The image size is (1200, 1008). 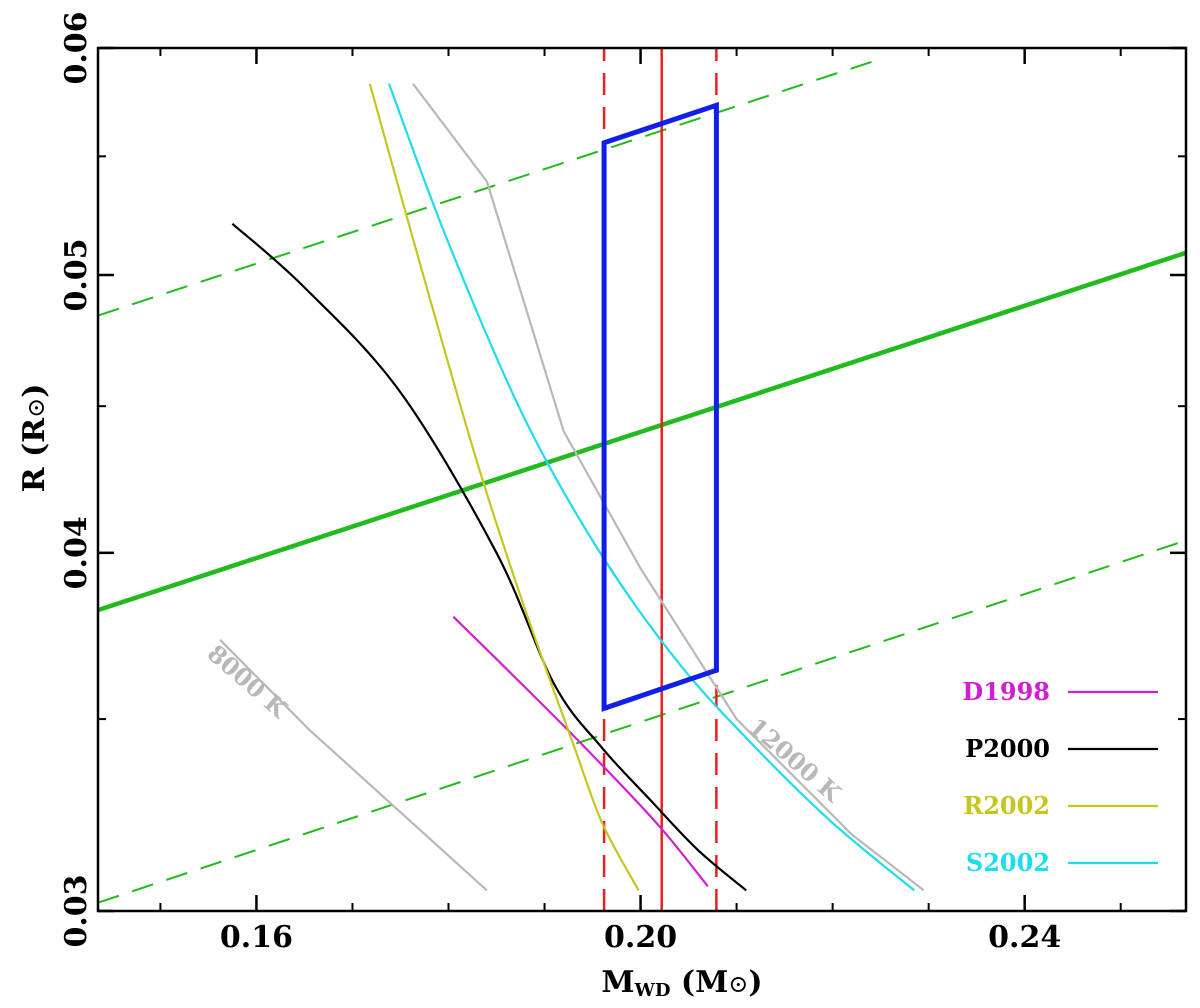 What do you see at coordinates (580, 751) in the screenshot?
I see `series-d1998` at bounding box center [580, 751].